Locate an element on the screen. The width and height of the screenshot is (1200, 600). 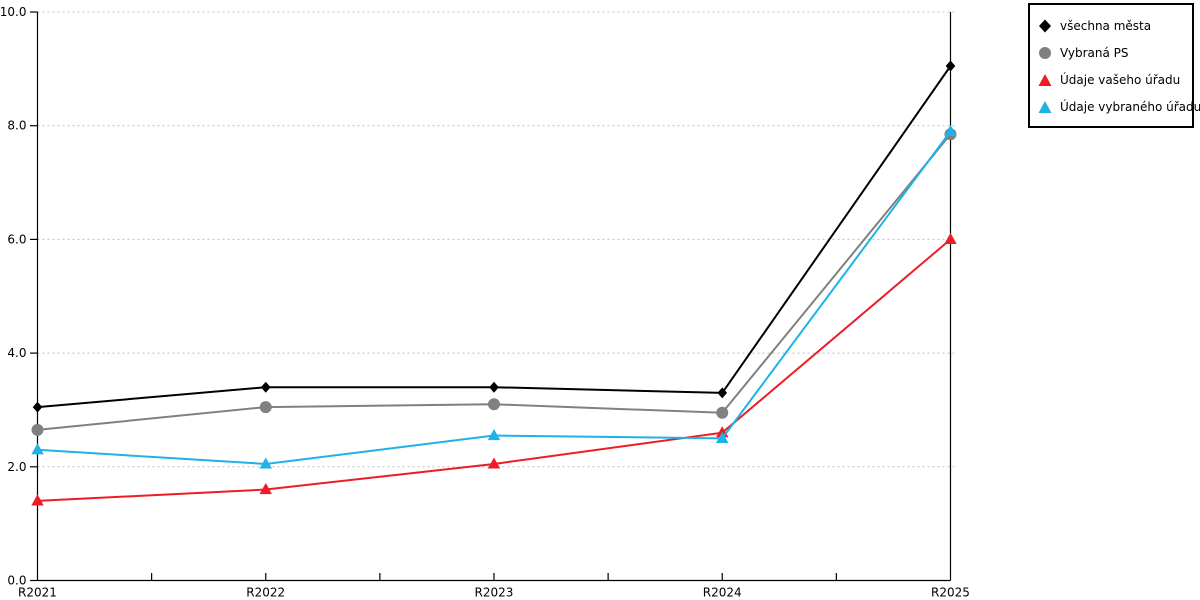
circle-icon is located at coordinates (1045, 52).